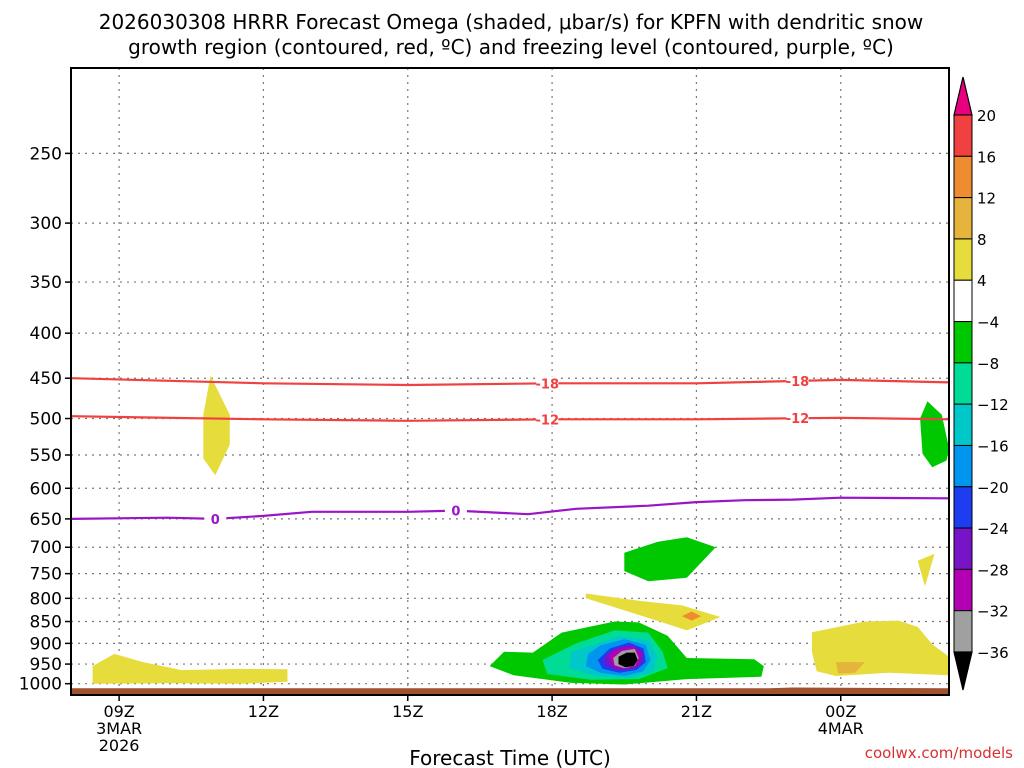  I want to click on x-tick-label: 2026, so click(119, 745).